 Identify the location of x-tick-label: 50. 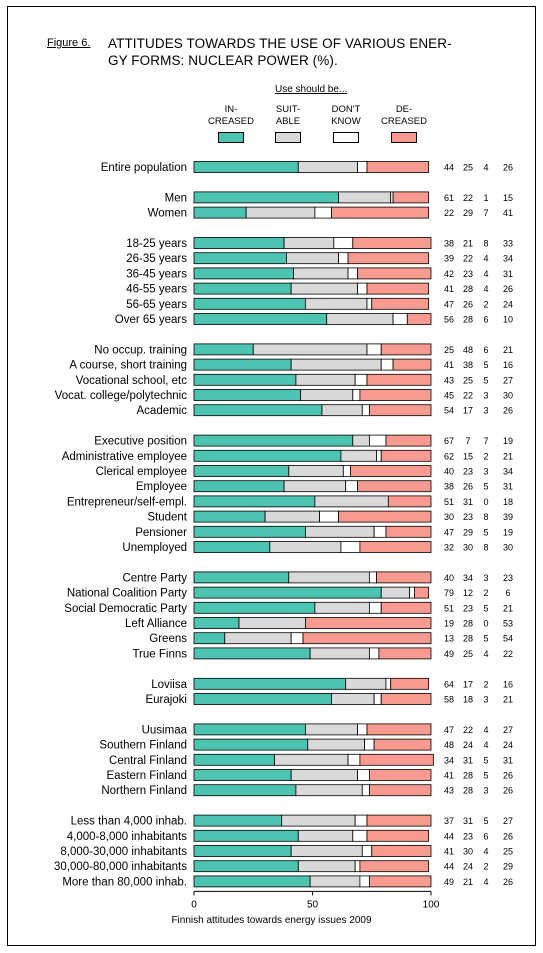
(313, 904).